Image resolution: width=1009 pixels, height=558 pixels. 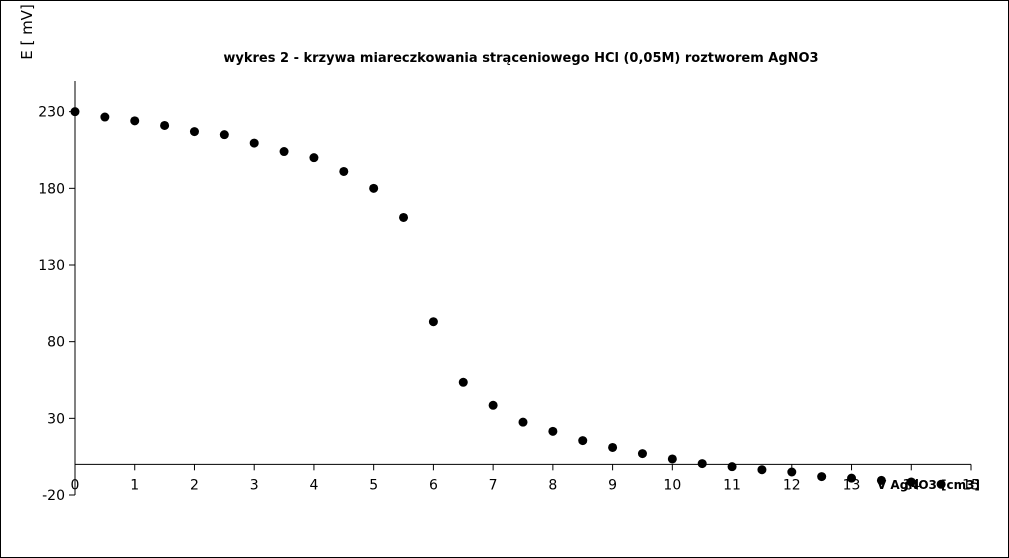 What do you see at coordinates (433, 485) in the screenshot?
I see `x-tick-label: 6` at bounding box center [433, 485].